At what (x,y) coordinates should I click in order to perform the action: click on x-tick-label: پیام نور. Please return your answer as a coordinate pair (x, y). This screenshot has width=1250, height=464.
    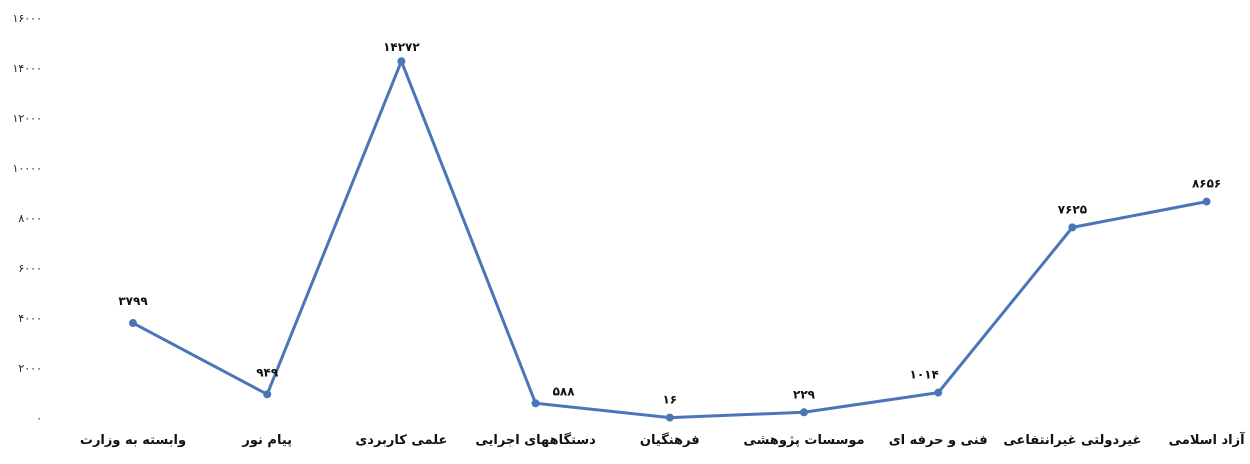
    Looking at the image, I should click on (266, 440).